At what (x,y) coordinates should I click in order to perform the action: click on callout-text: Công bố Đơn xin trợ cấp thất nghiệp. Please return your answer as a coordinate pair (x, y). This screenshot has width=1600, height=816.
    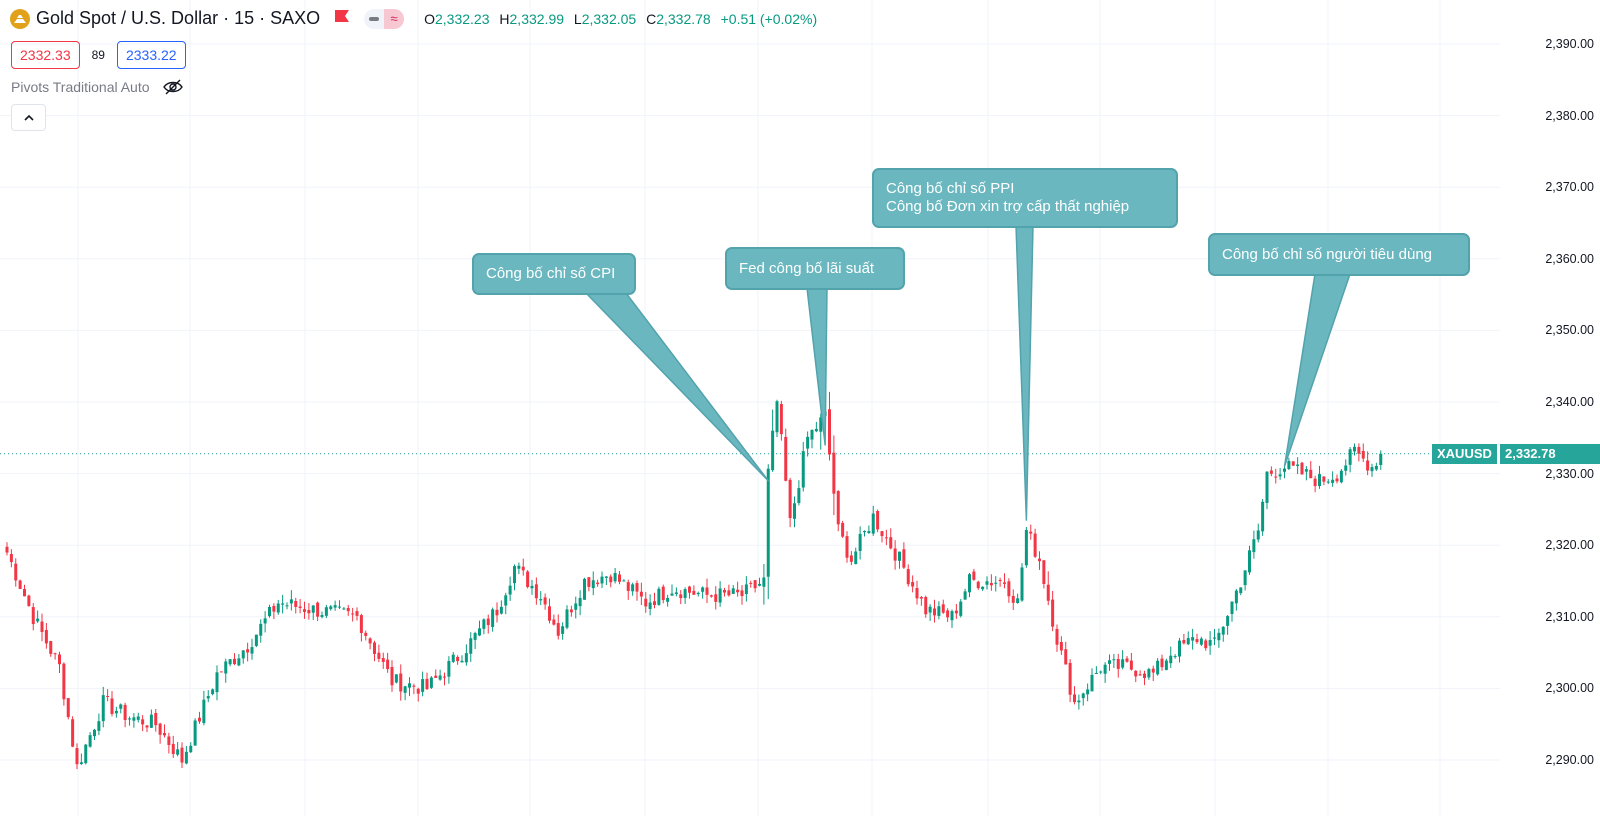
    Looking at the image, I should click on (1008, 206).